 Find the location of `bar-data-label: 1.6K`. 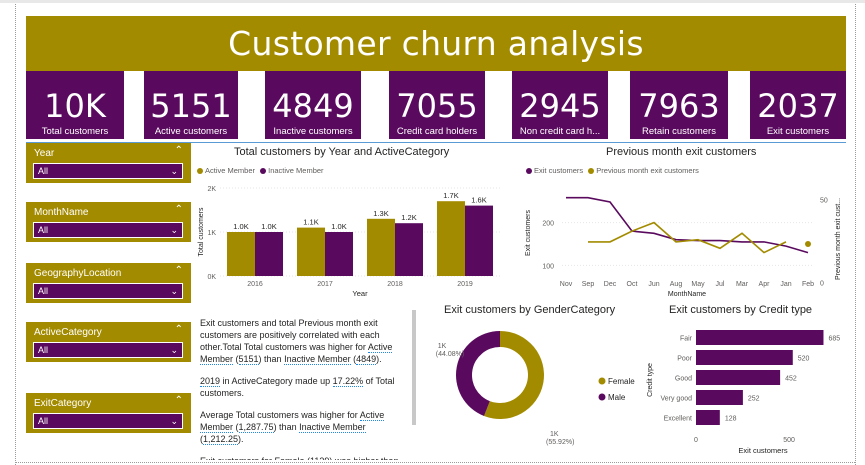

bar-data-label: 1.6K is located at coordinates (478, 200).